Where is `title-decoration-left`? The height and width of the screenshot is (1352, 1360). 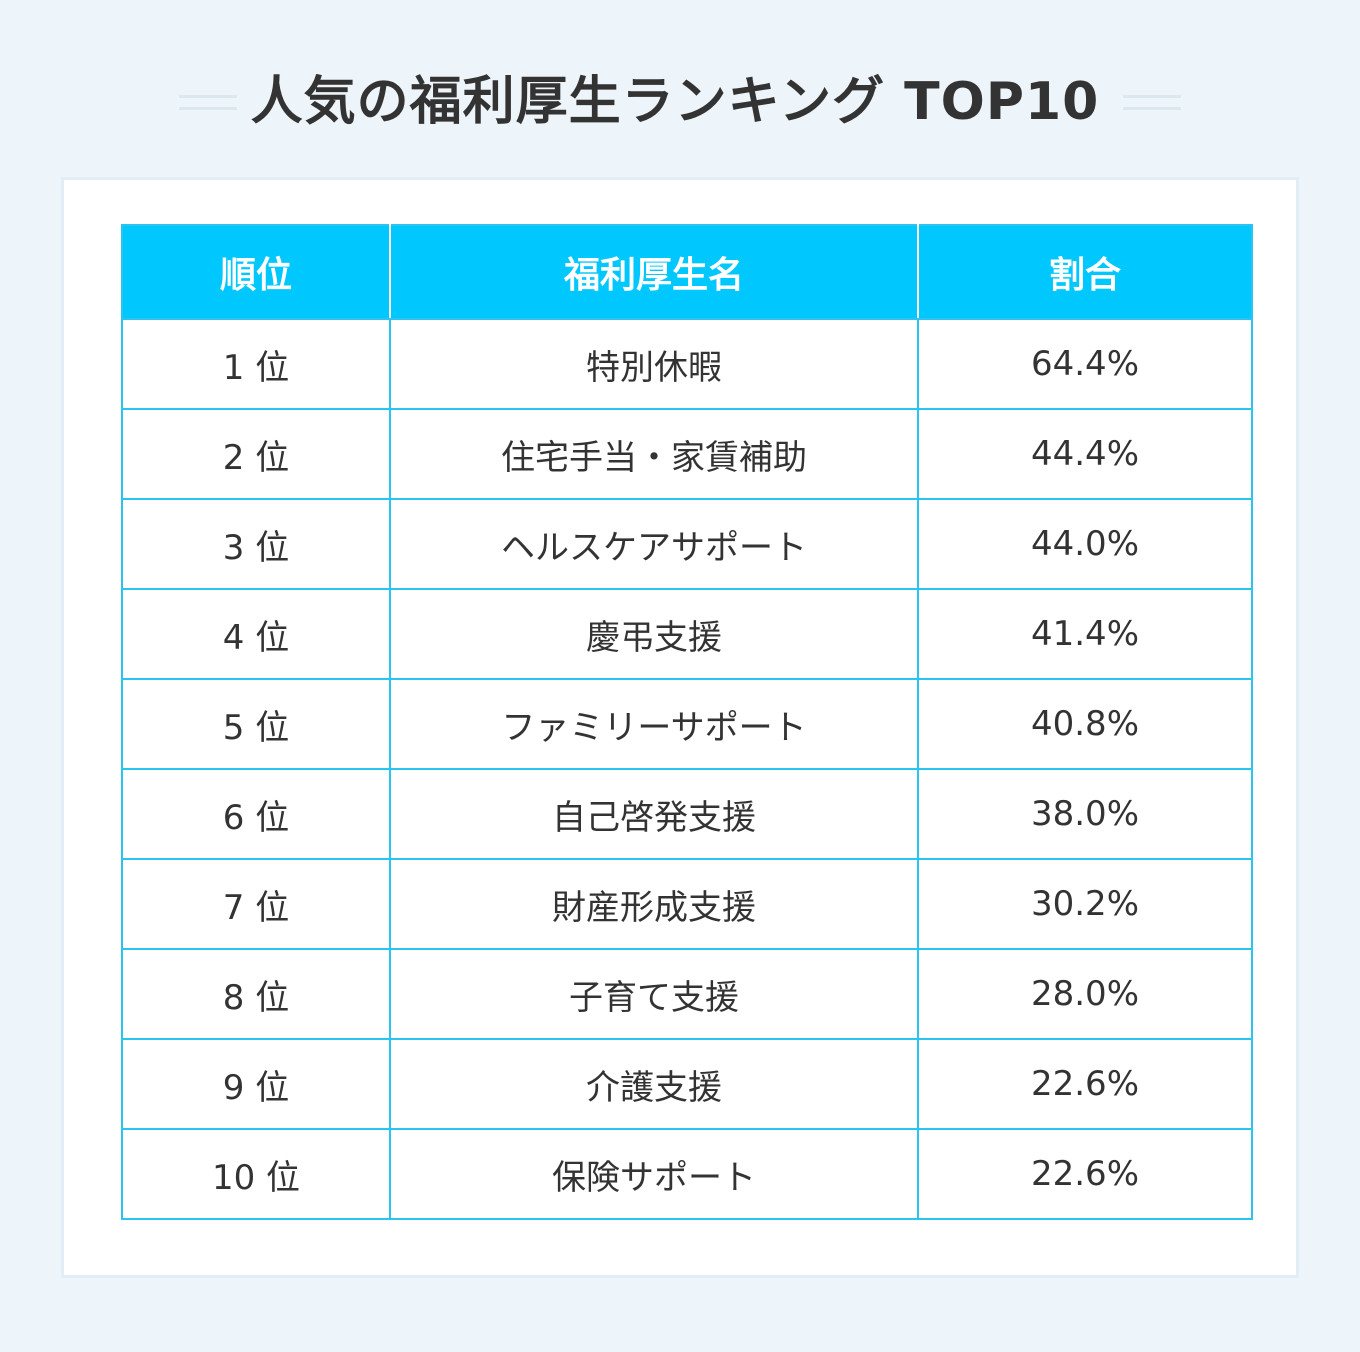
title-decoration-left is located at coordinates (208, 96).